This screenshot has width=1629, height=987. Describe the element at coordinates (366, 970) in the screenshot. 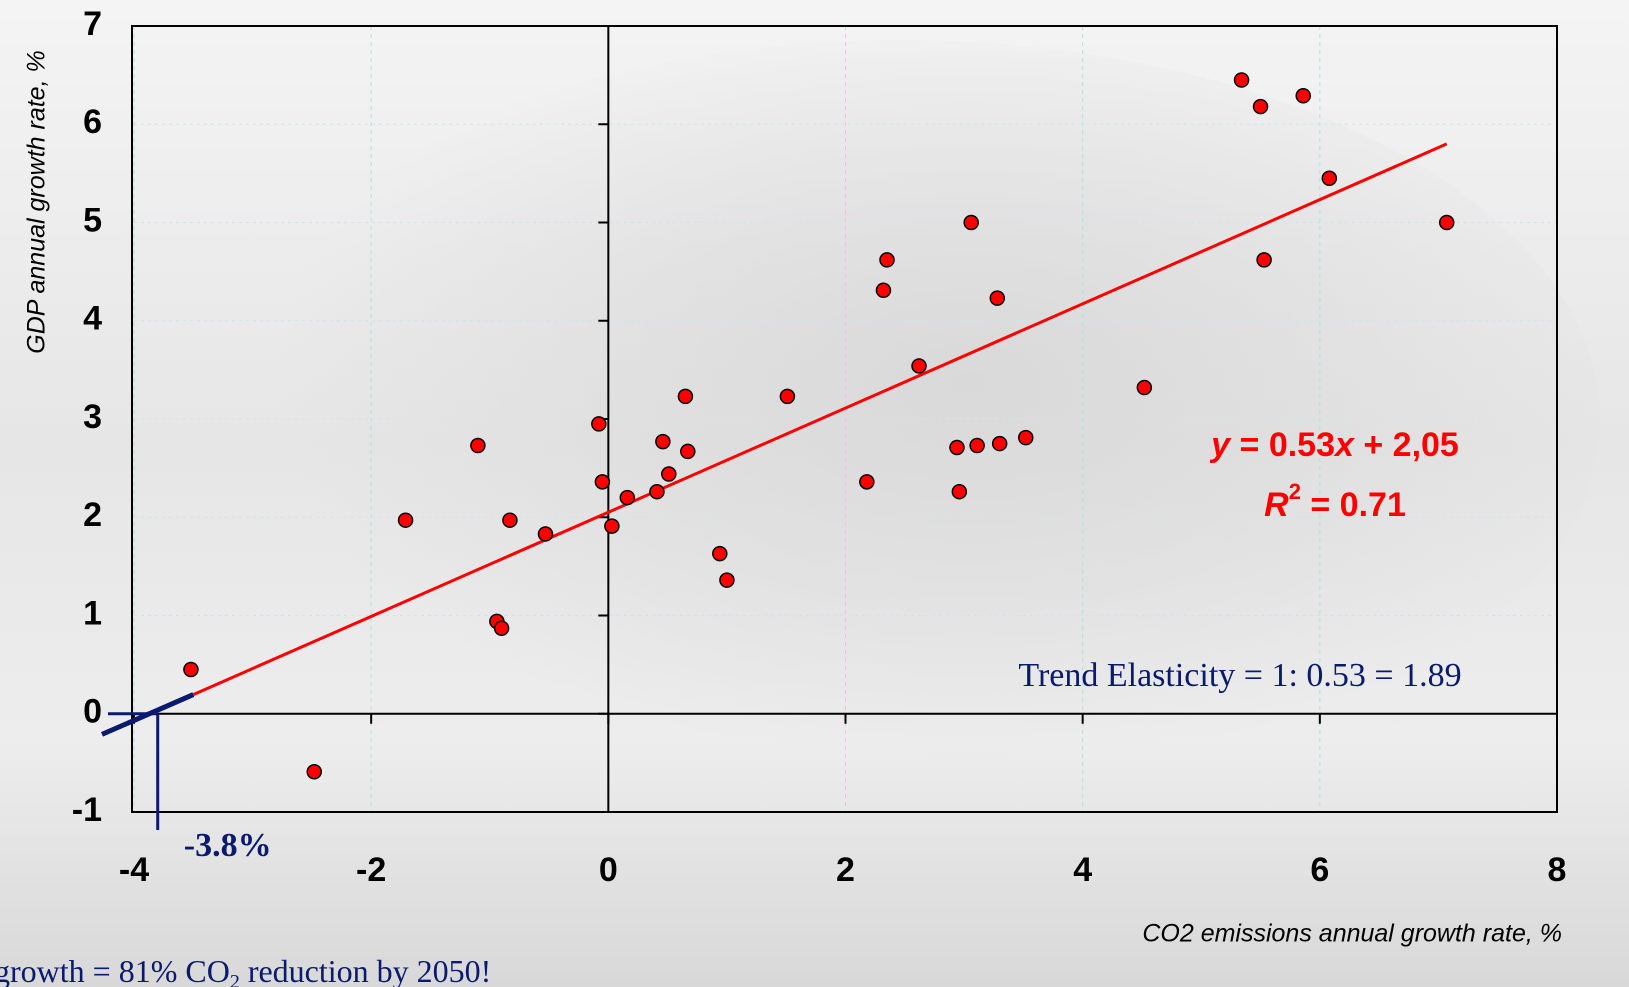

I see `footer-part: reduction by 2050!` at that location.